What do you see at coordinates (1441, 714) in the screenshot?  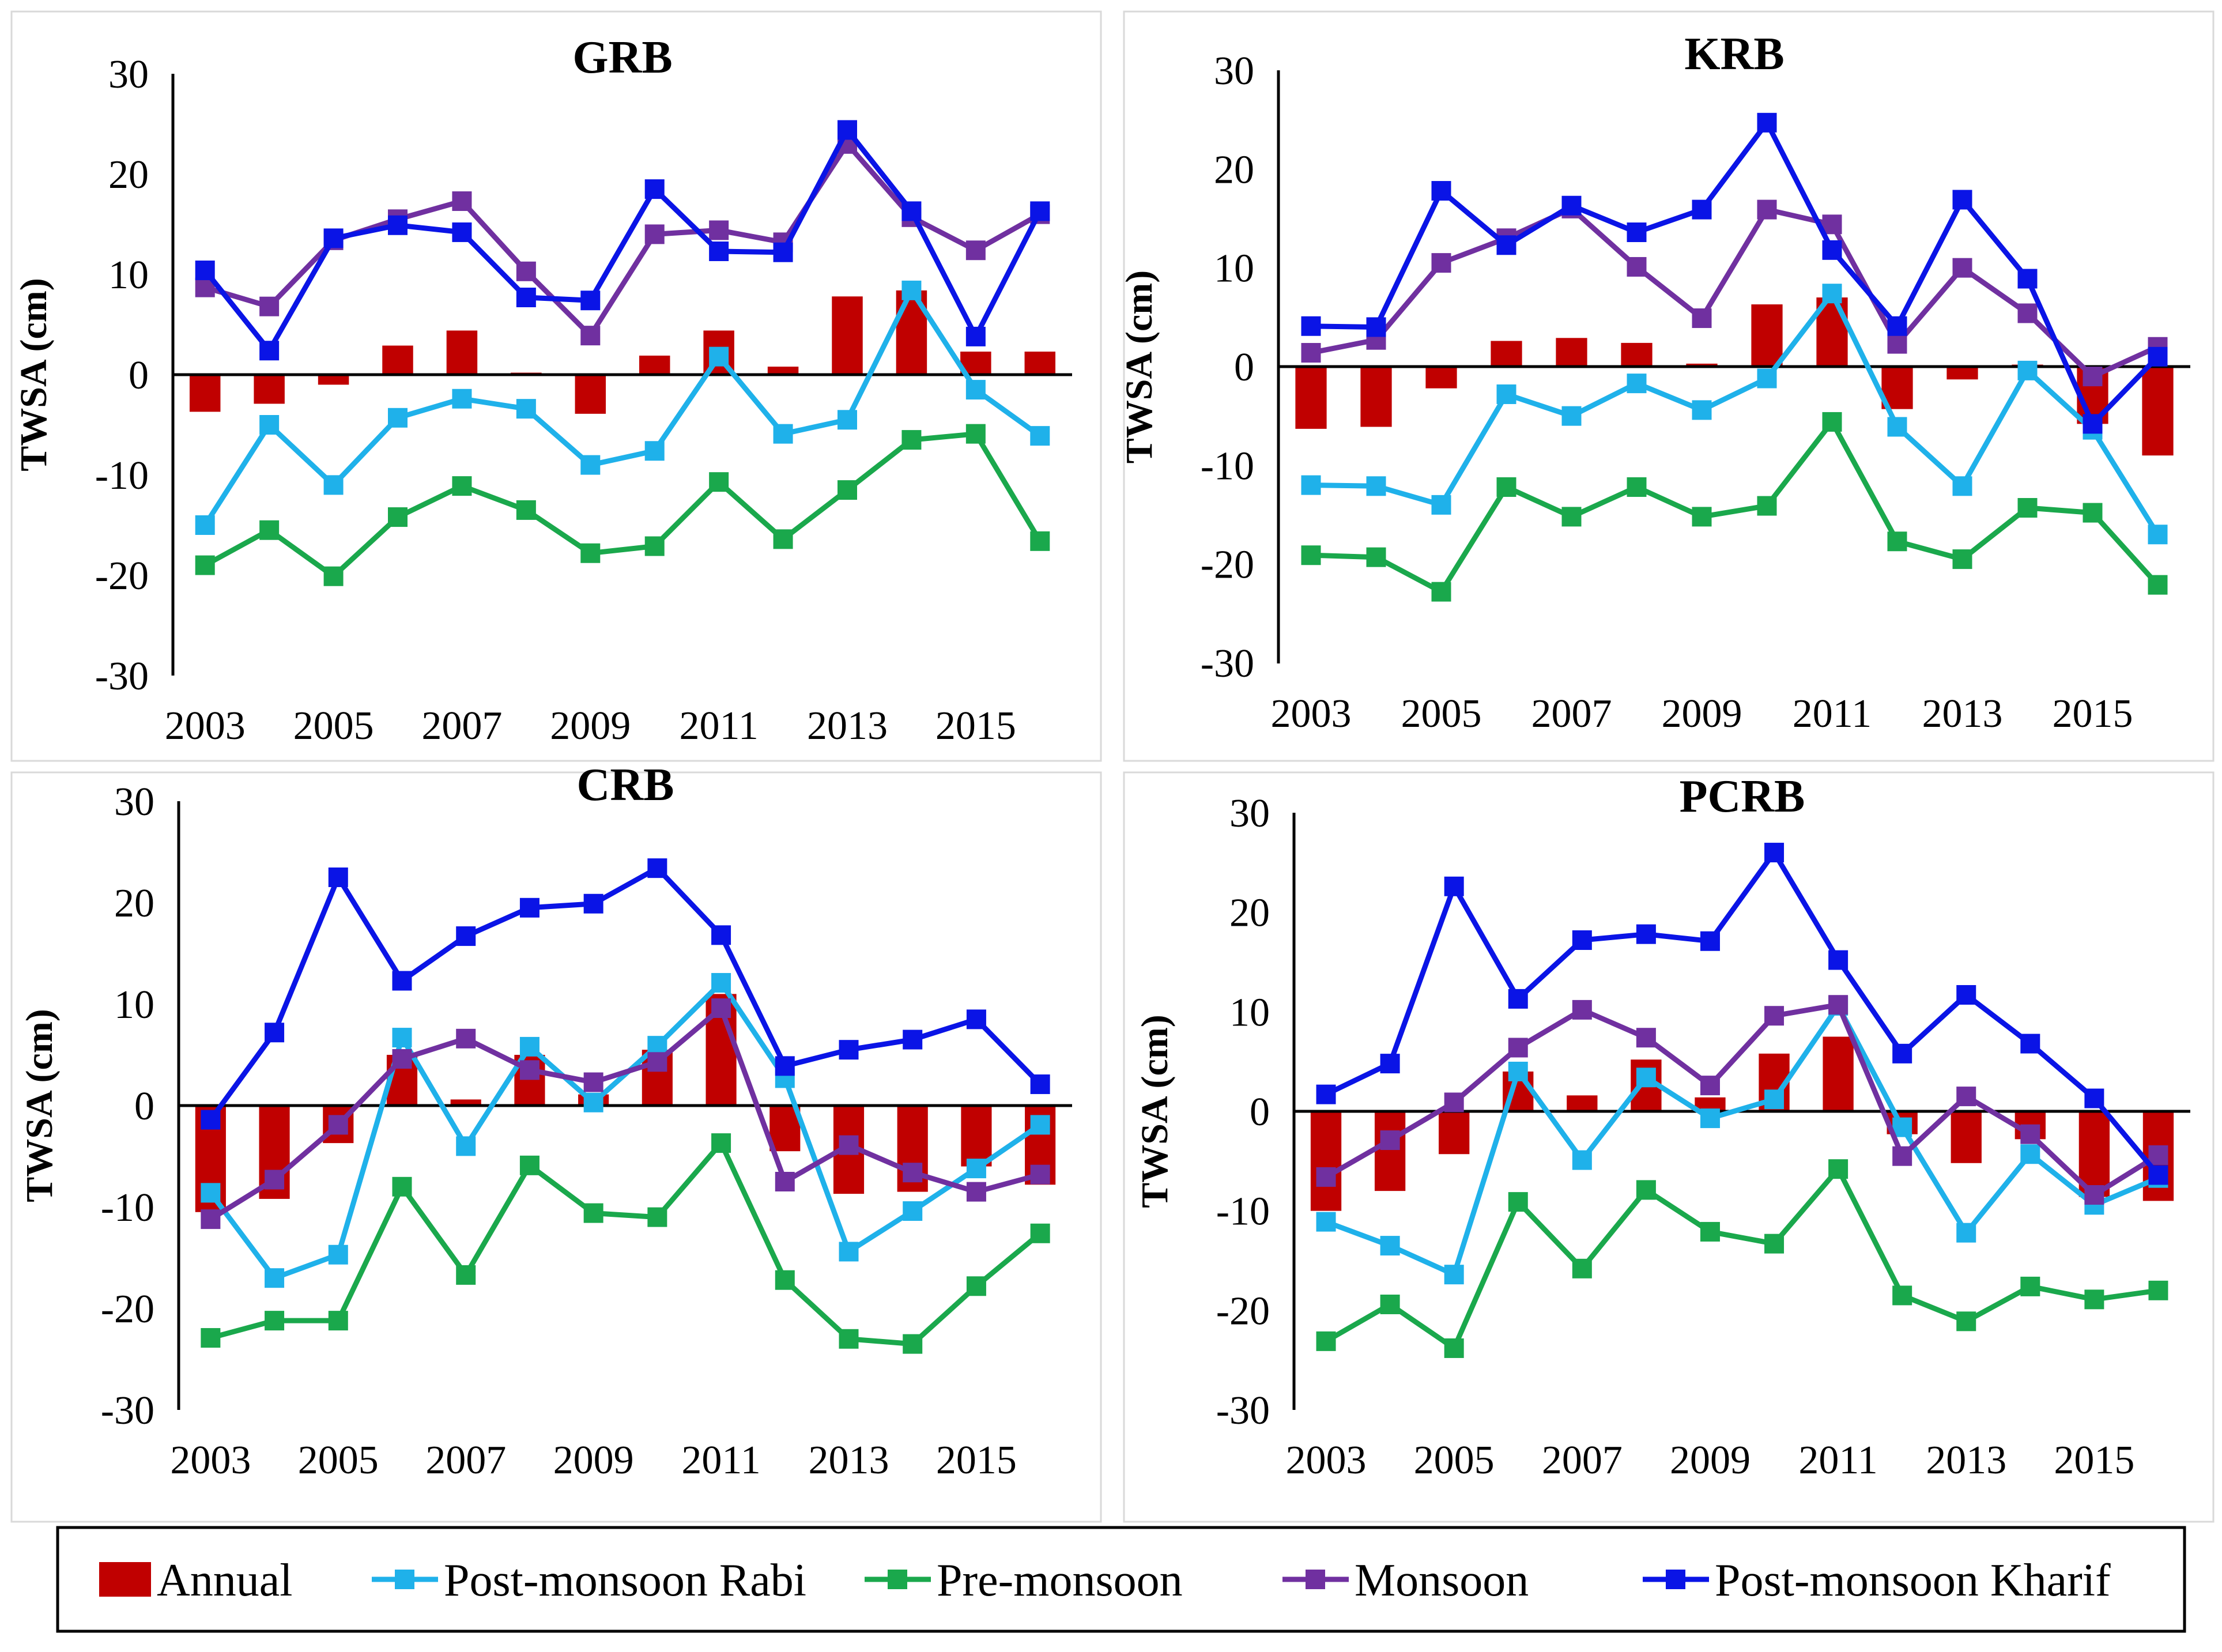 I see `x-tick-label: 2005` at bounding box center [1441, 714].